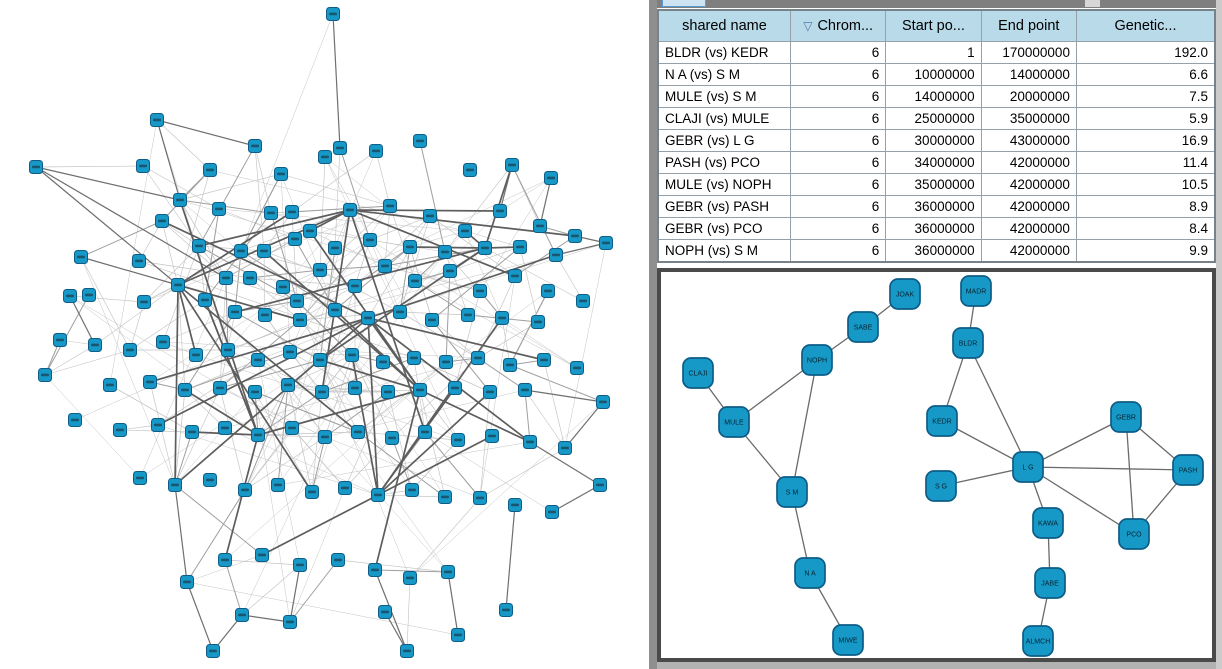 The height and width of the screenshot is (669, 1222). I want to click on network-node-CLAJI: CLAJI, so click(698, 373).